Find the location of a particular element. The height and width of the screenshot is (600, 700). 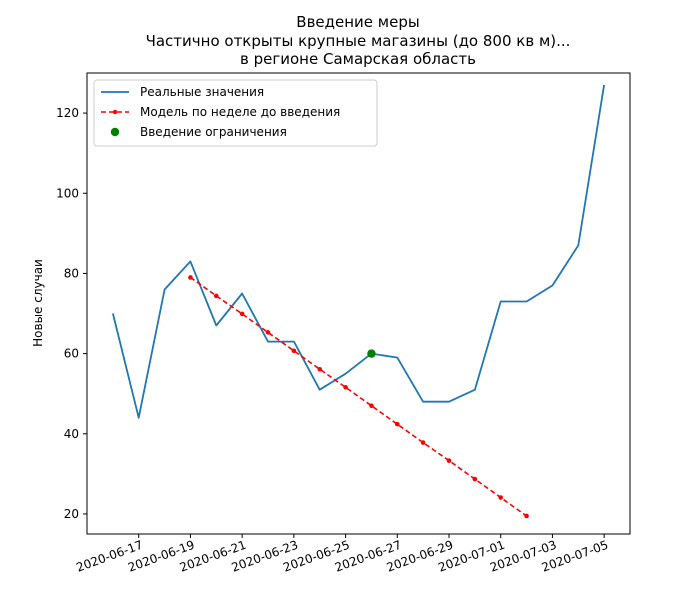

legend-box is located at coordinates (235, 113).